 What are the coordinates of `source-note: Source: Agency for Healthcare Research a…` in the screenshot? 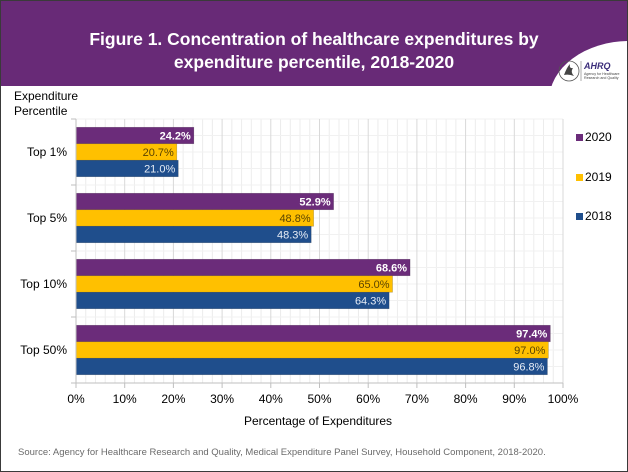 It's located at (282, 452).